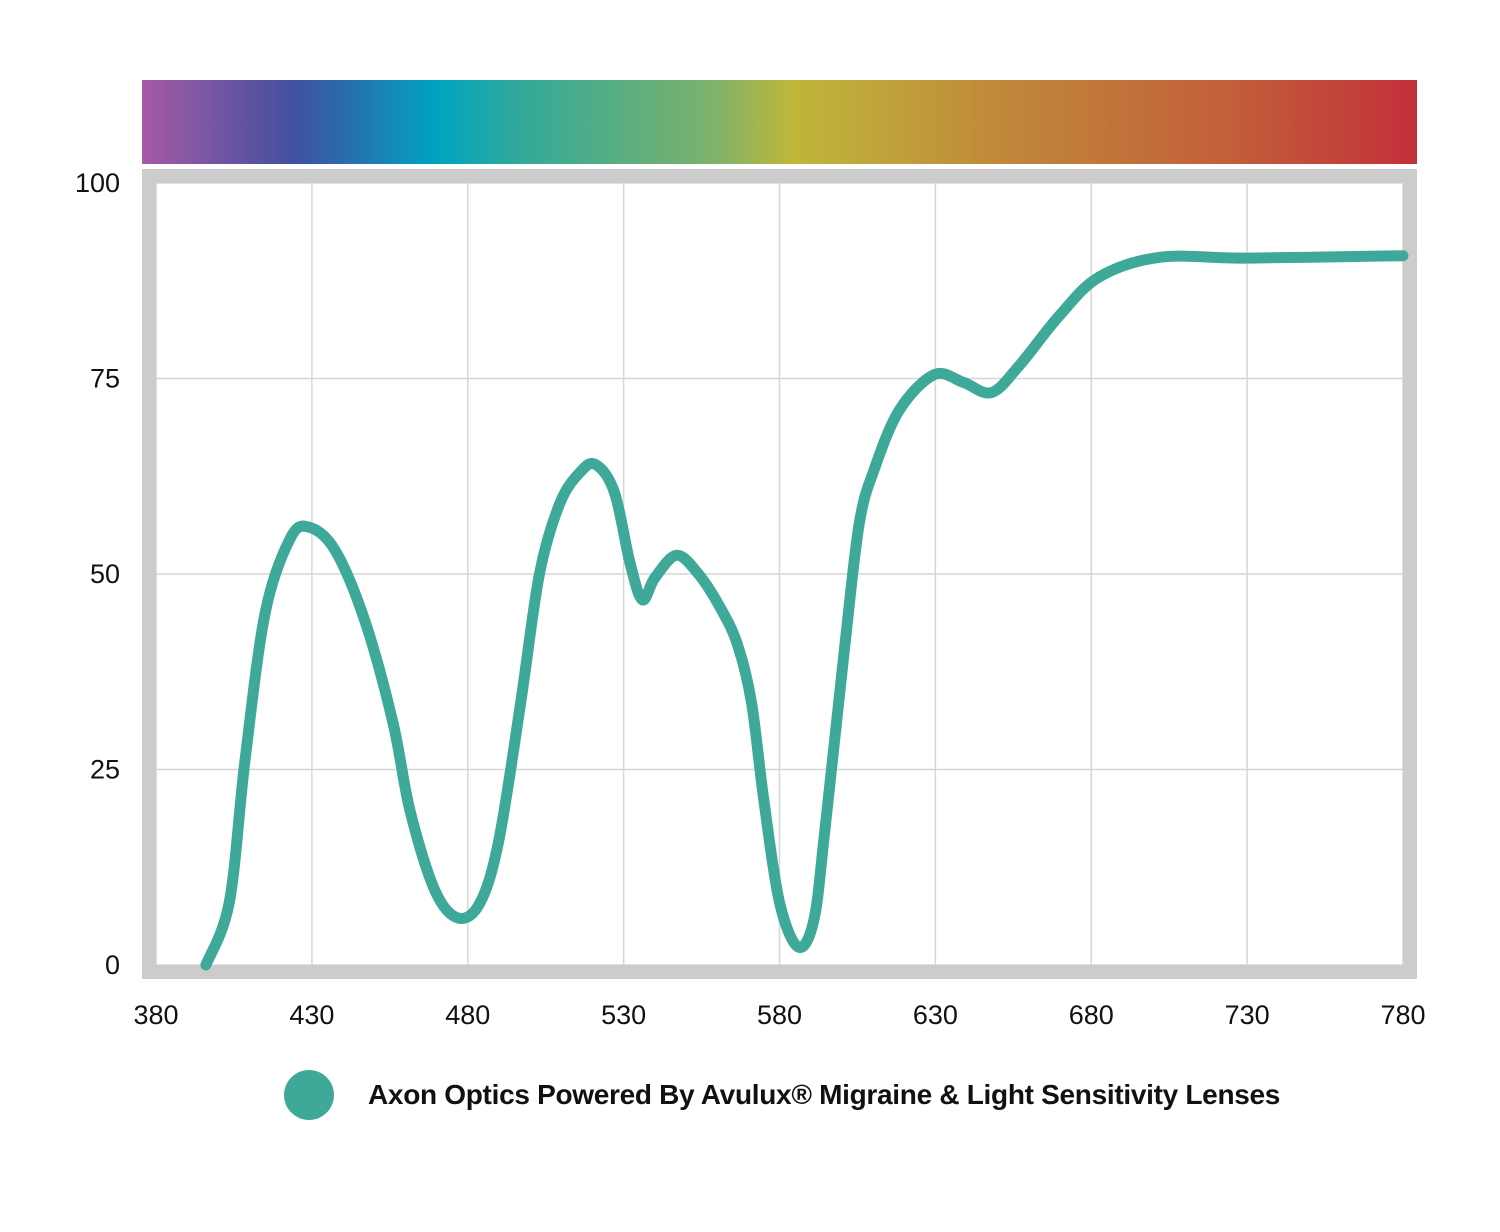 The height and width of the screenshot is (1232, 1500). What do you see at coordinates (309, 1095) in the screenshot?
I see `legend-marker` at bounding box center [309, 1095].